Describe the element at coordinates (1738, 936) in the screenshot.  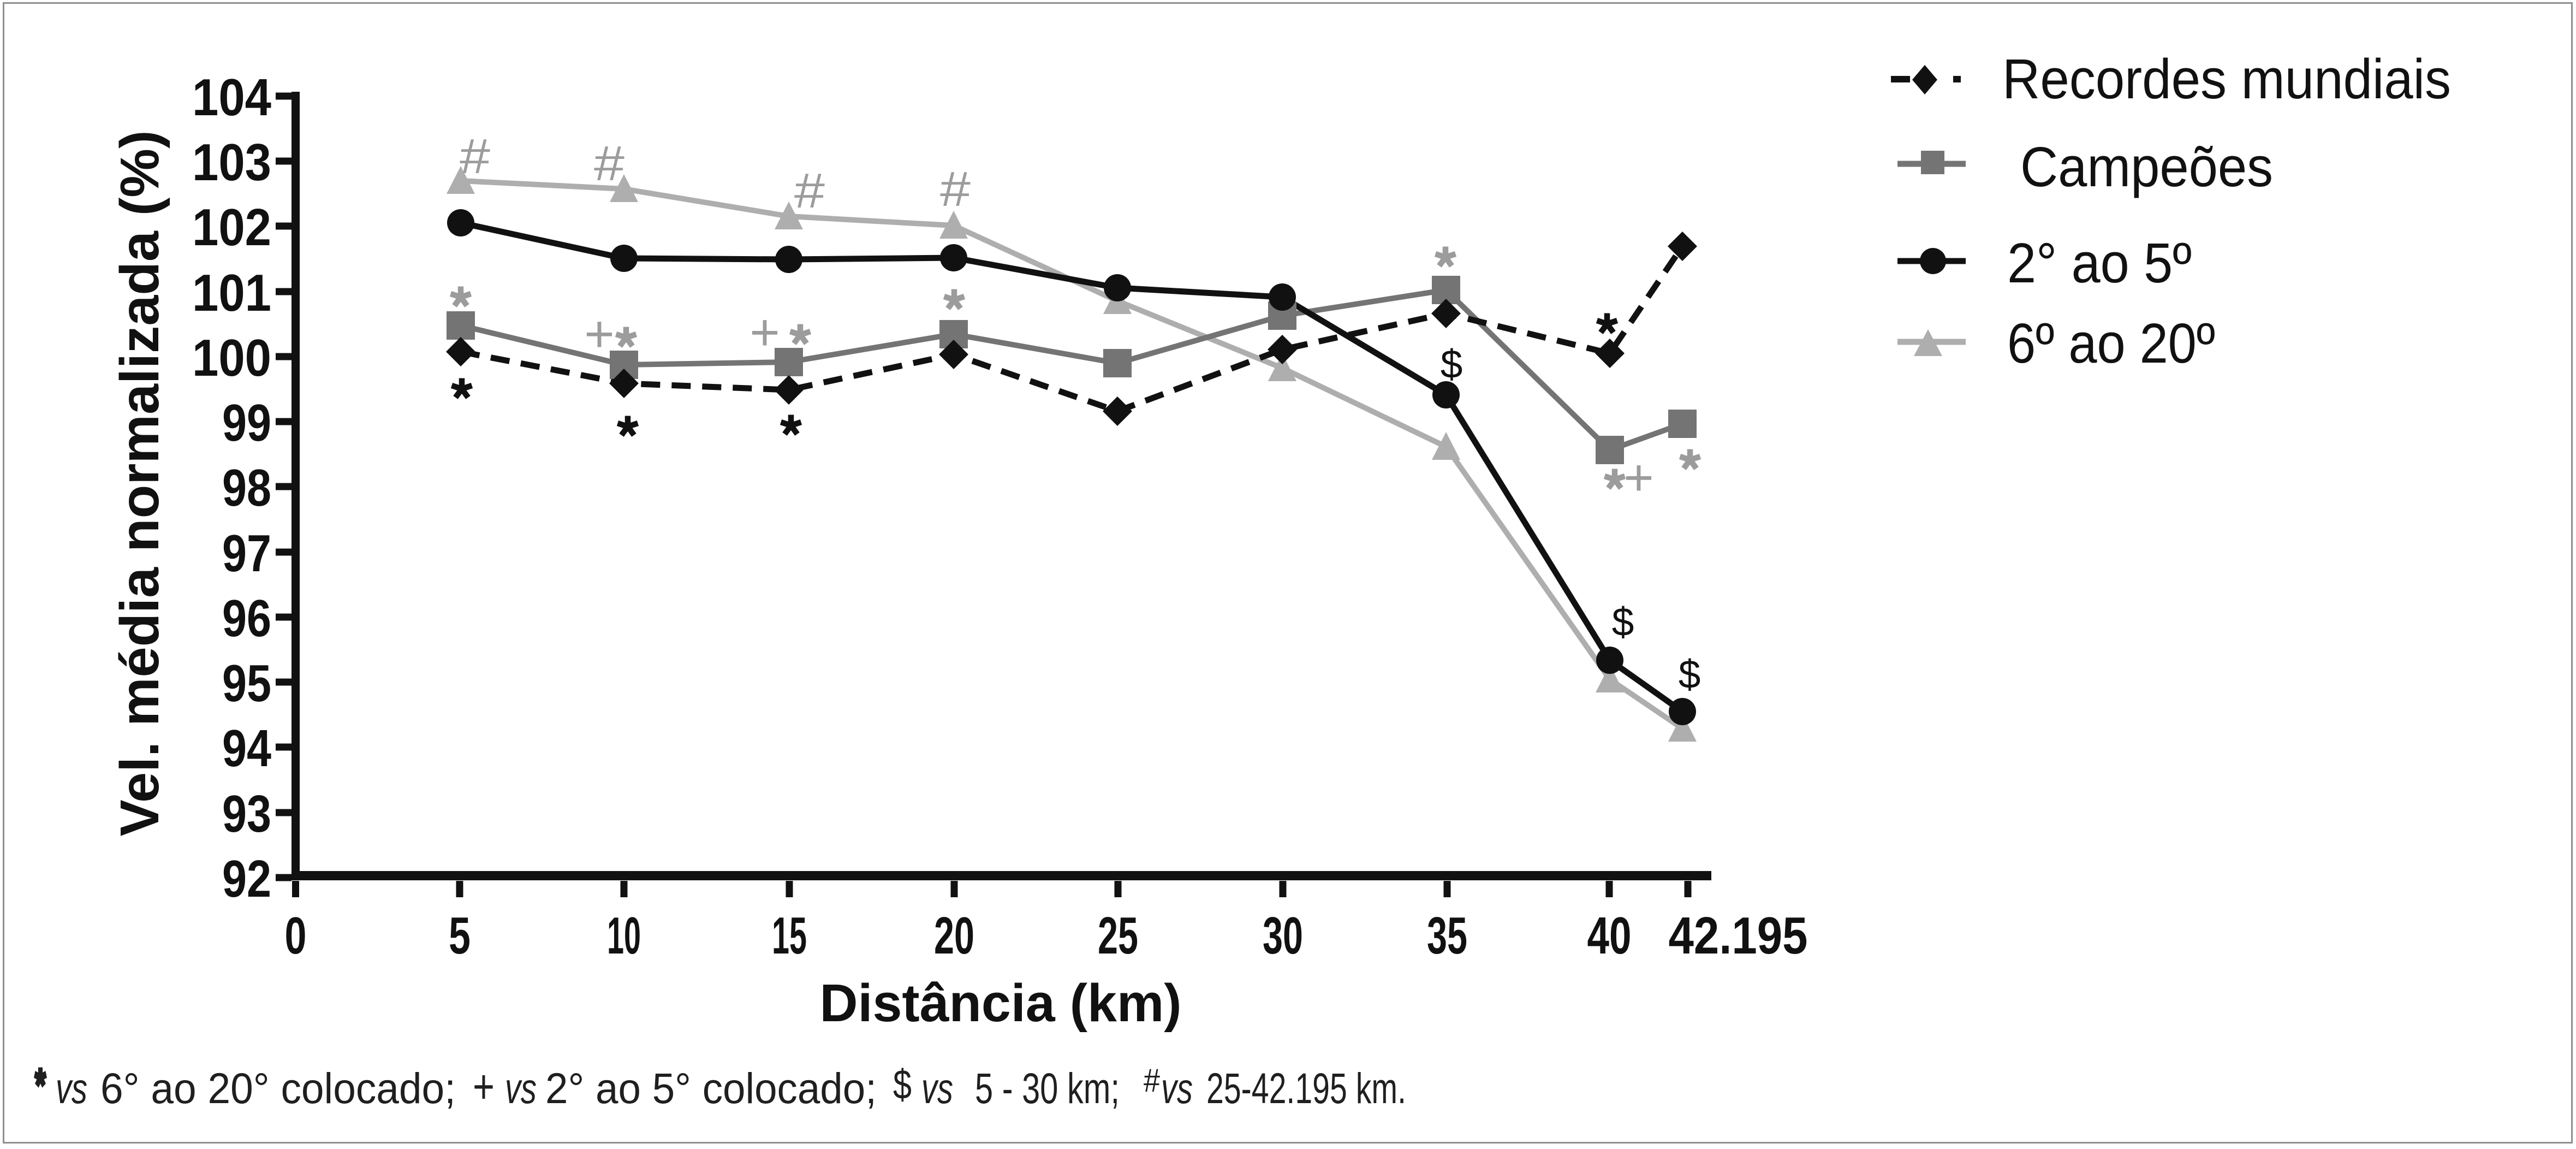
I see `svg-text: 42.195` at that location.